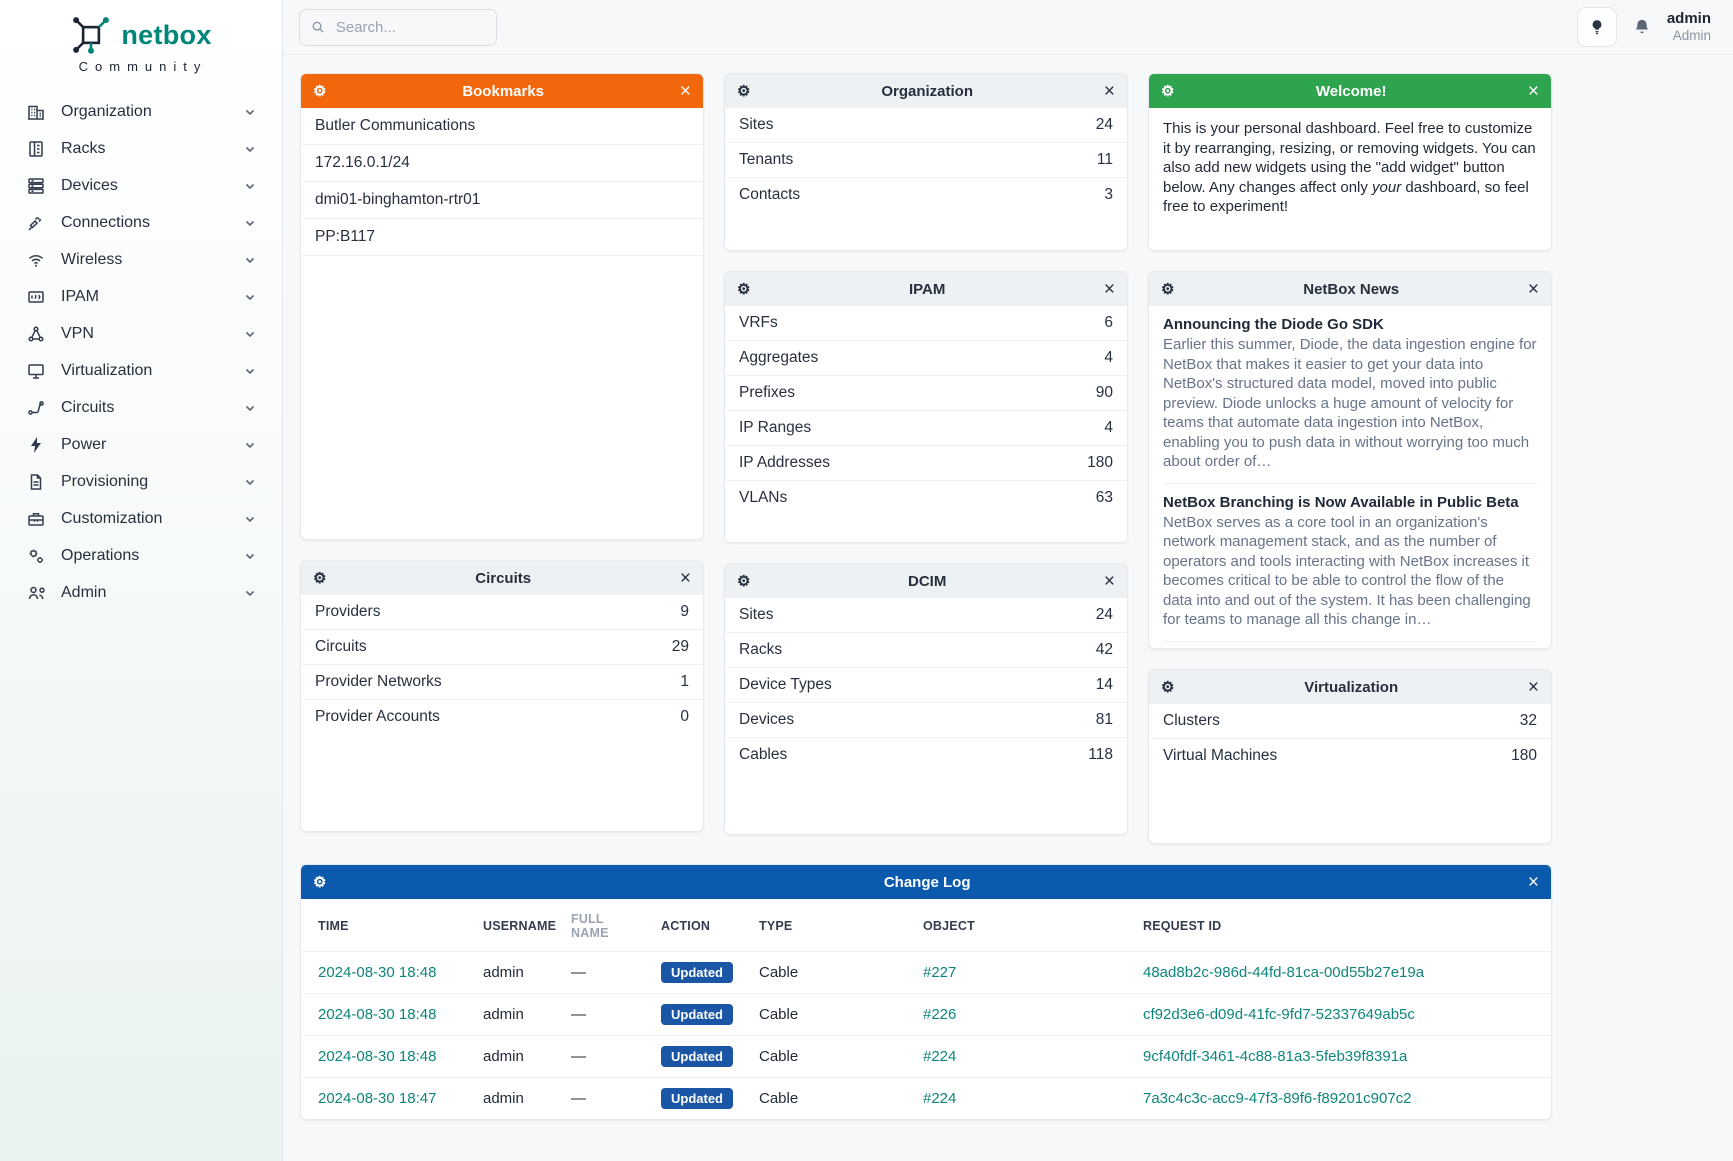  I want to click on bookmark-link: PP:B117, so click(502, 237).